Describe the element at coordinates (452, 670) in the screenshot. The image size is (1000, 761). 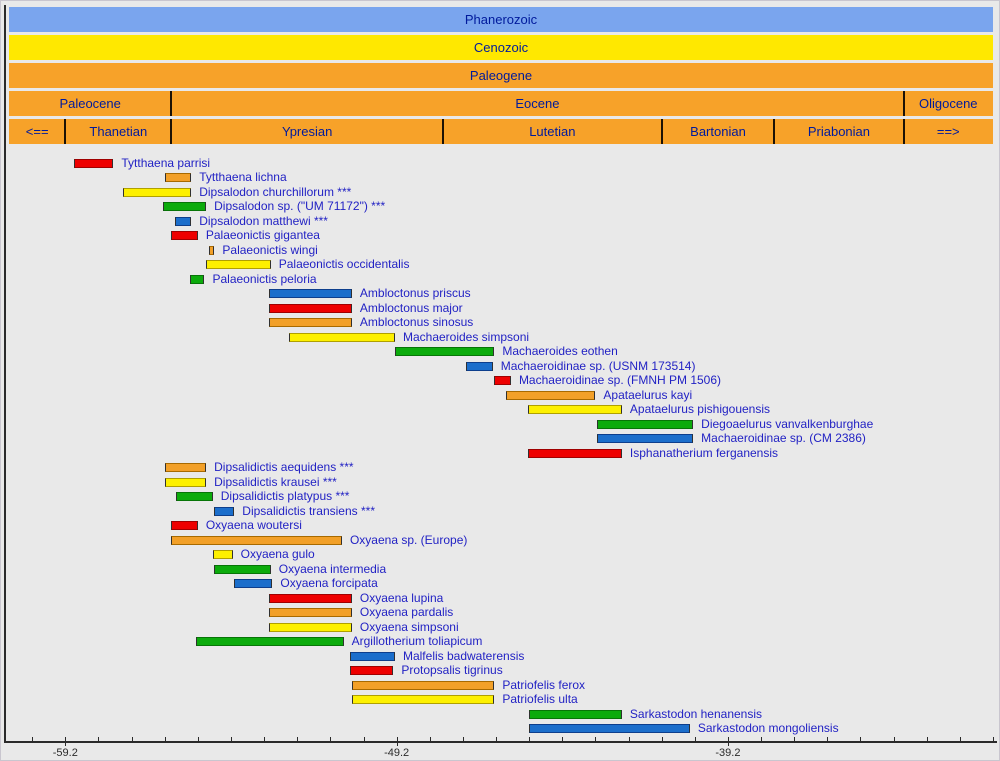
I see `species-label: Protopsalis tigrinus` at that location.